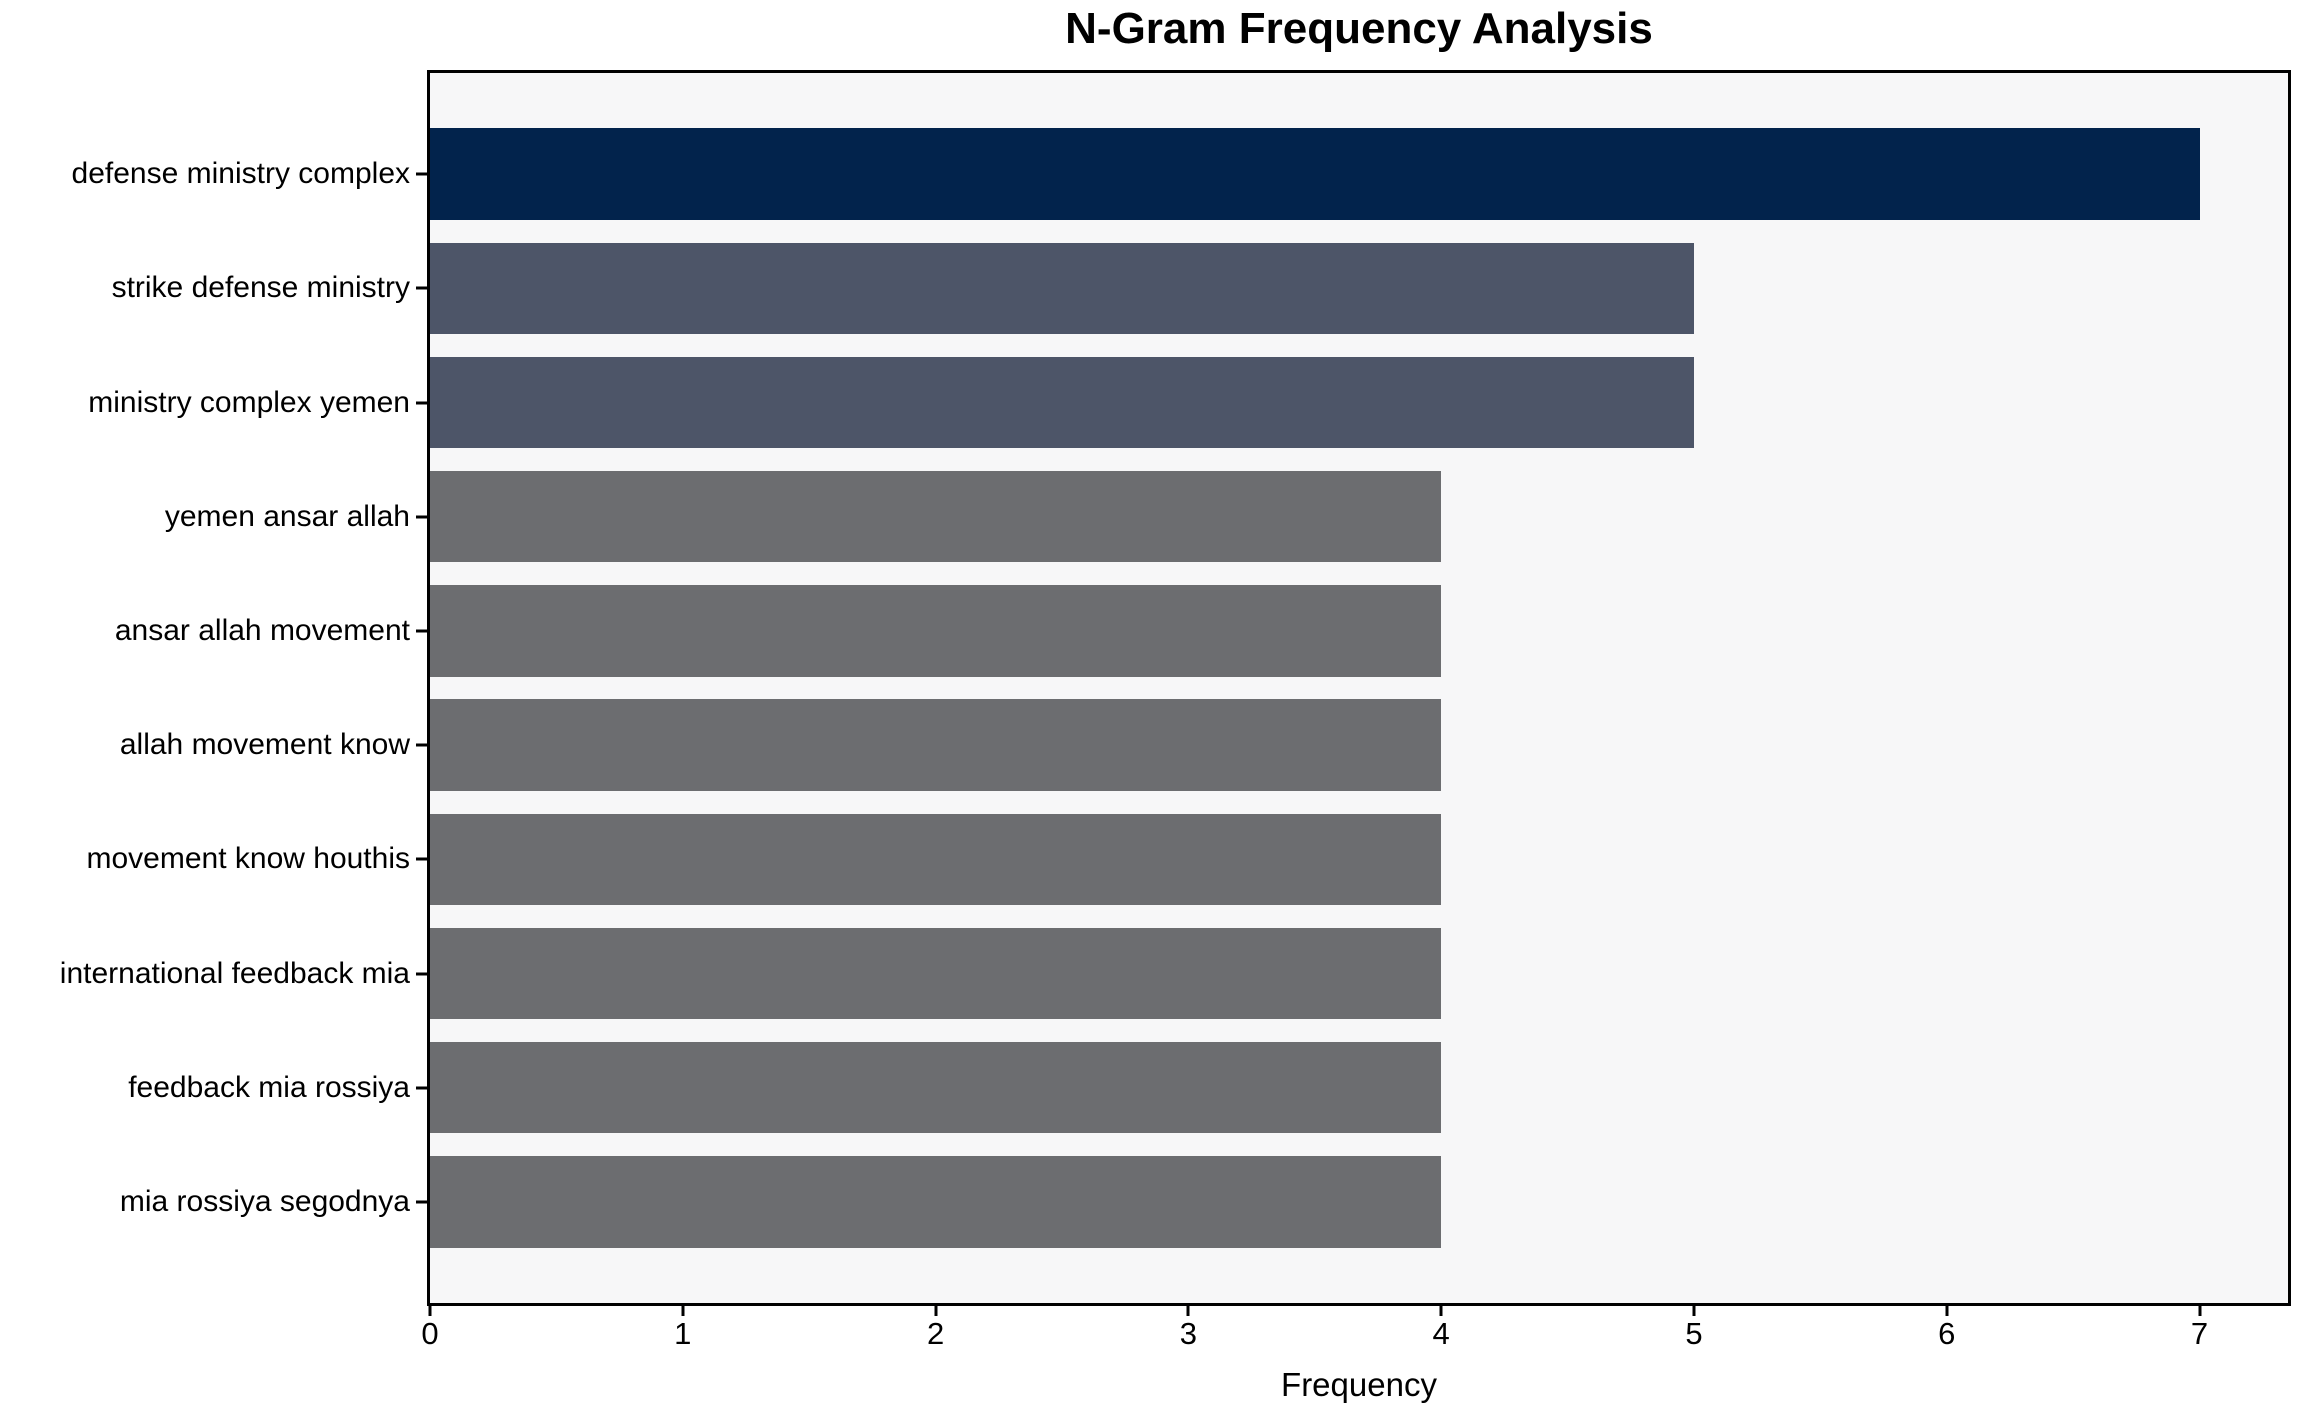 This screenshot has height=1414, width=2308. I want to click on y-axis-label: movement know houthis, so click(248, 859).